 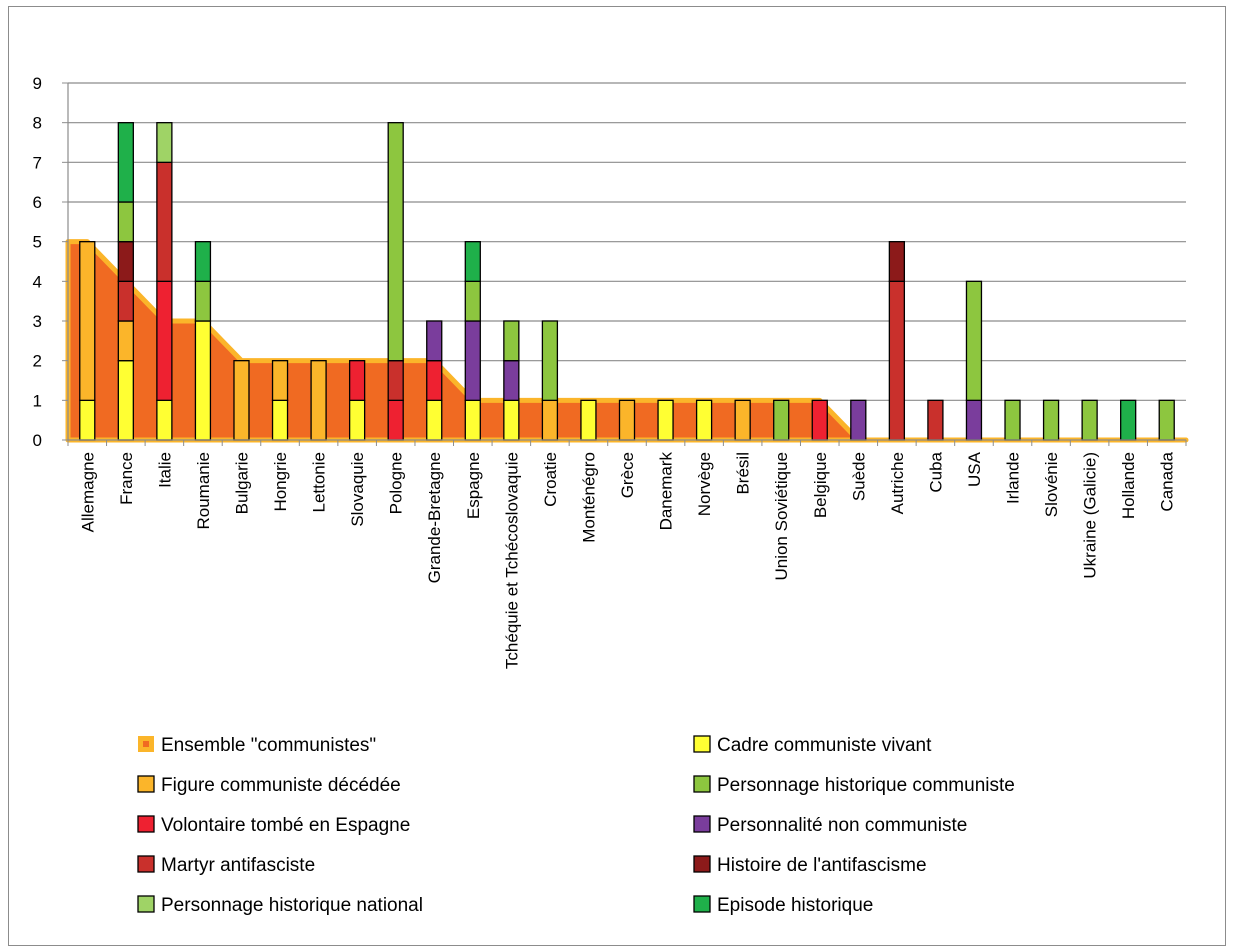 What do you see at coordinates (268, 745) in the screenshot?
I see `legend-label: Ensemble "communistes"` at bounding box center [268, 745].